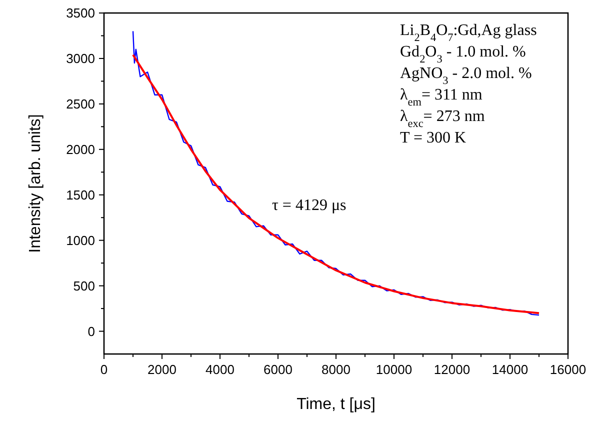 Image resolution: width=597 pixels, height=423 pixels. What do you see at coordinates (278, 369) in the screenshot?
I see `x-tick-label: 6000` at bounding box center [278, 369].